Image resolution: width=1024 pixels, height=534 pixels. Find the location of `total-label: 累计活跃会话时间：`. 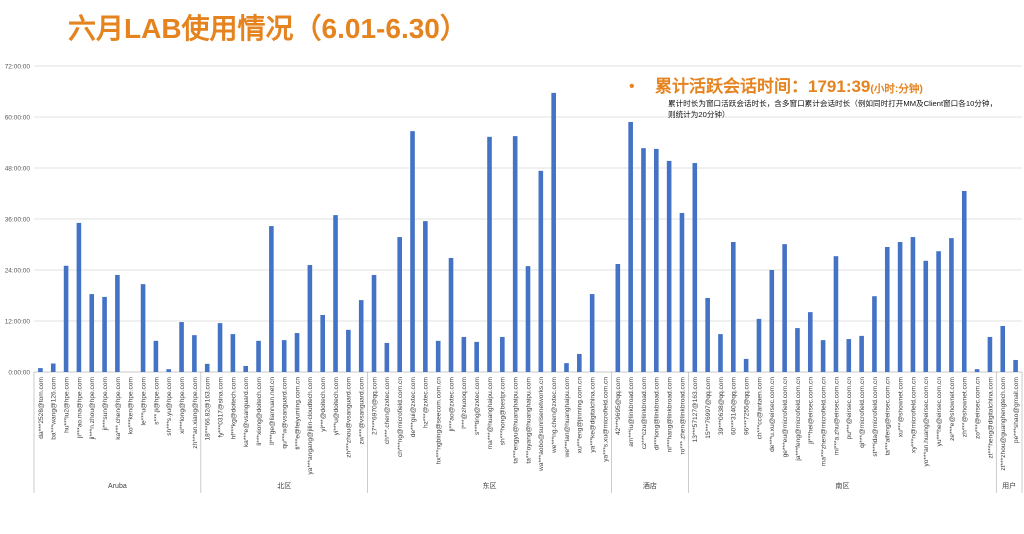

total-label: 累计活跃会话时间： is located at coordinates (731, 86).